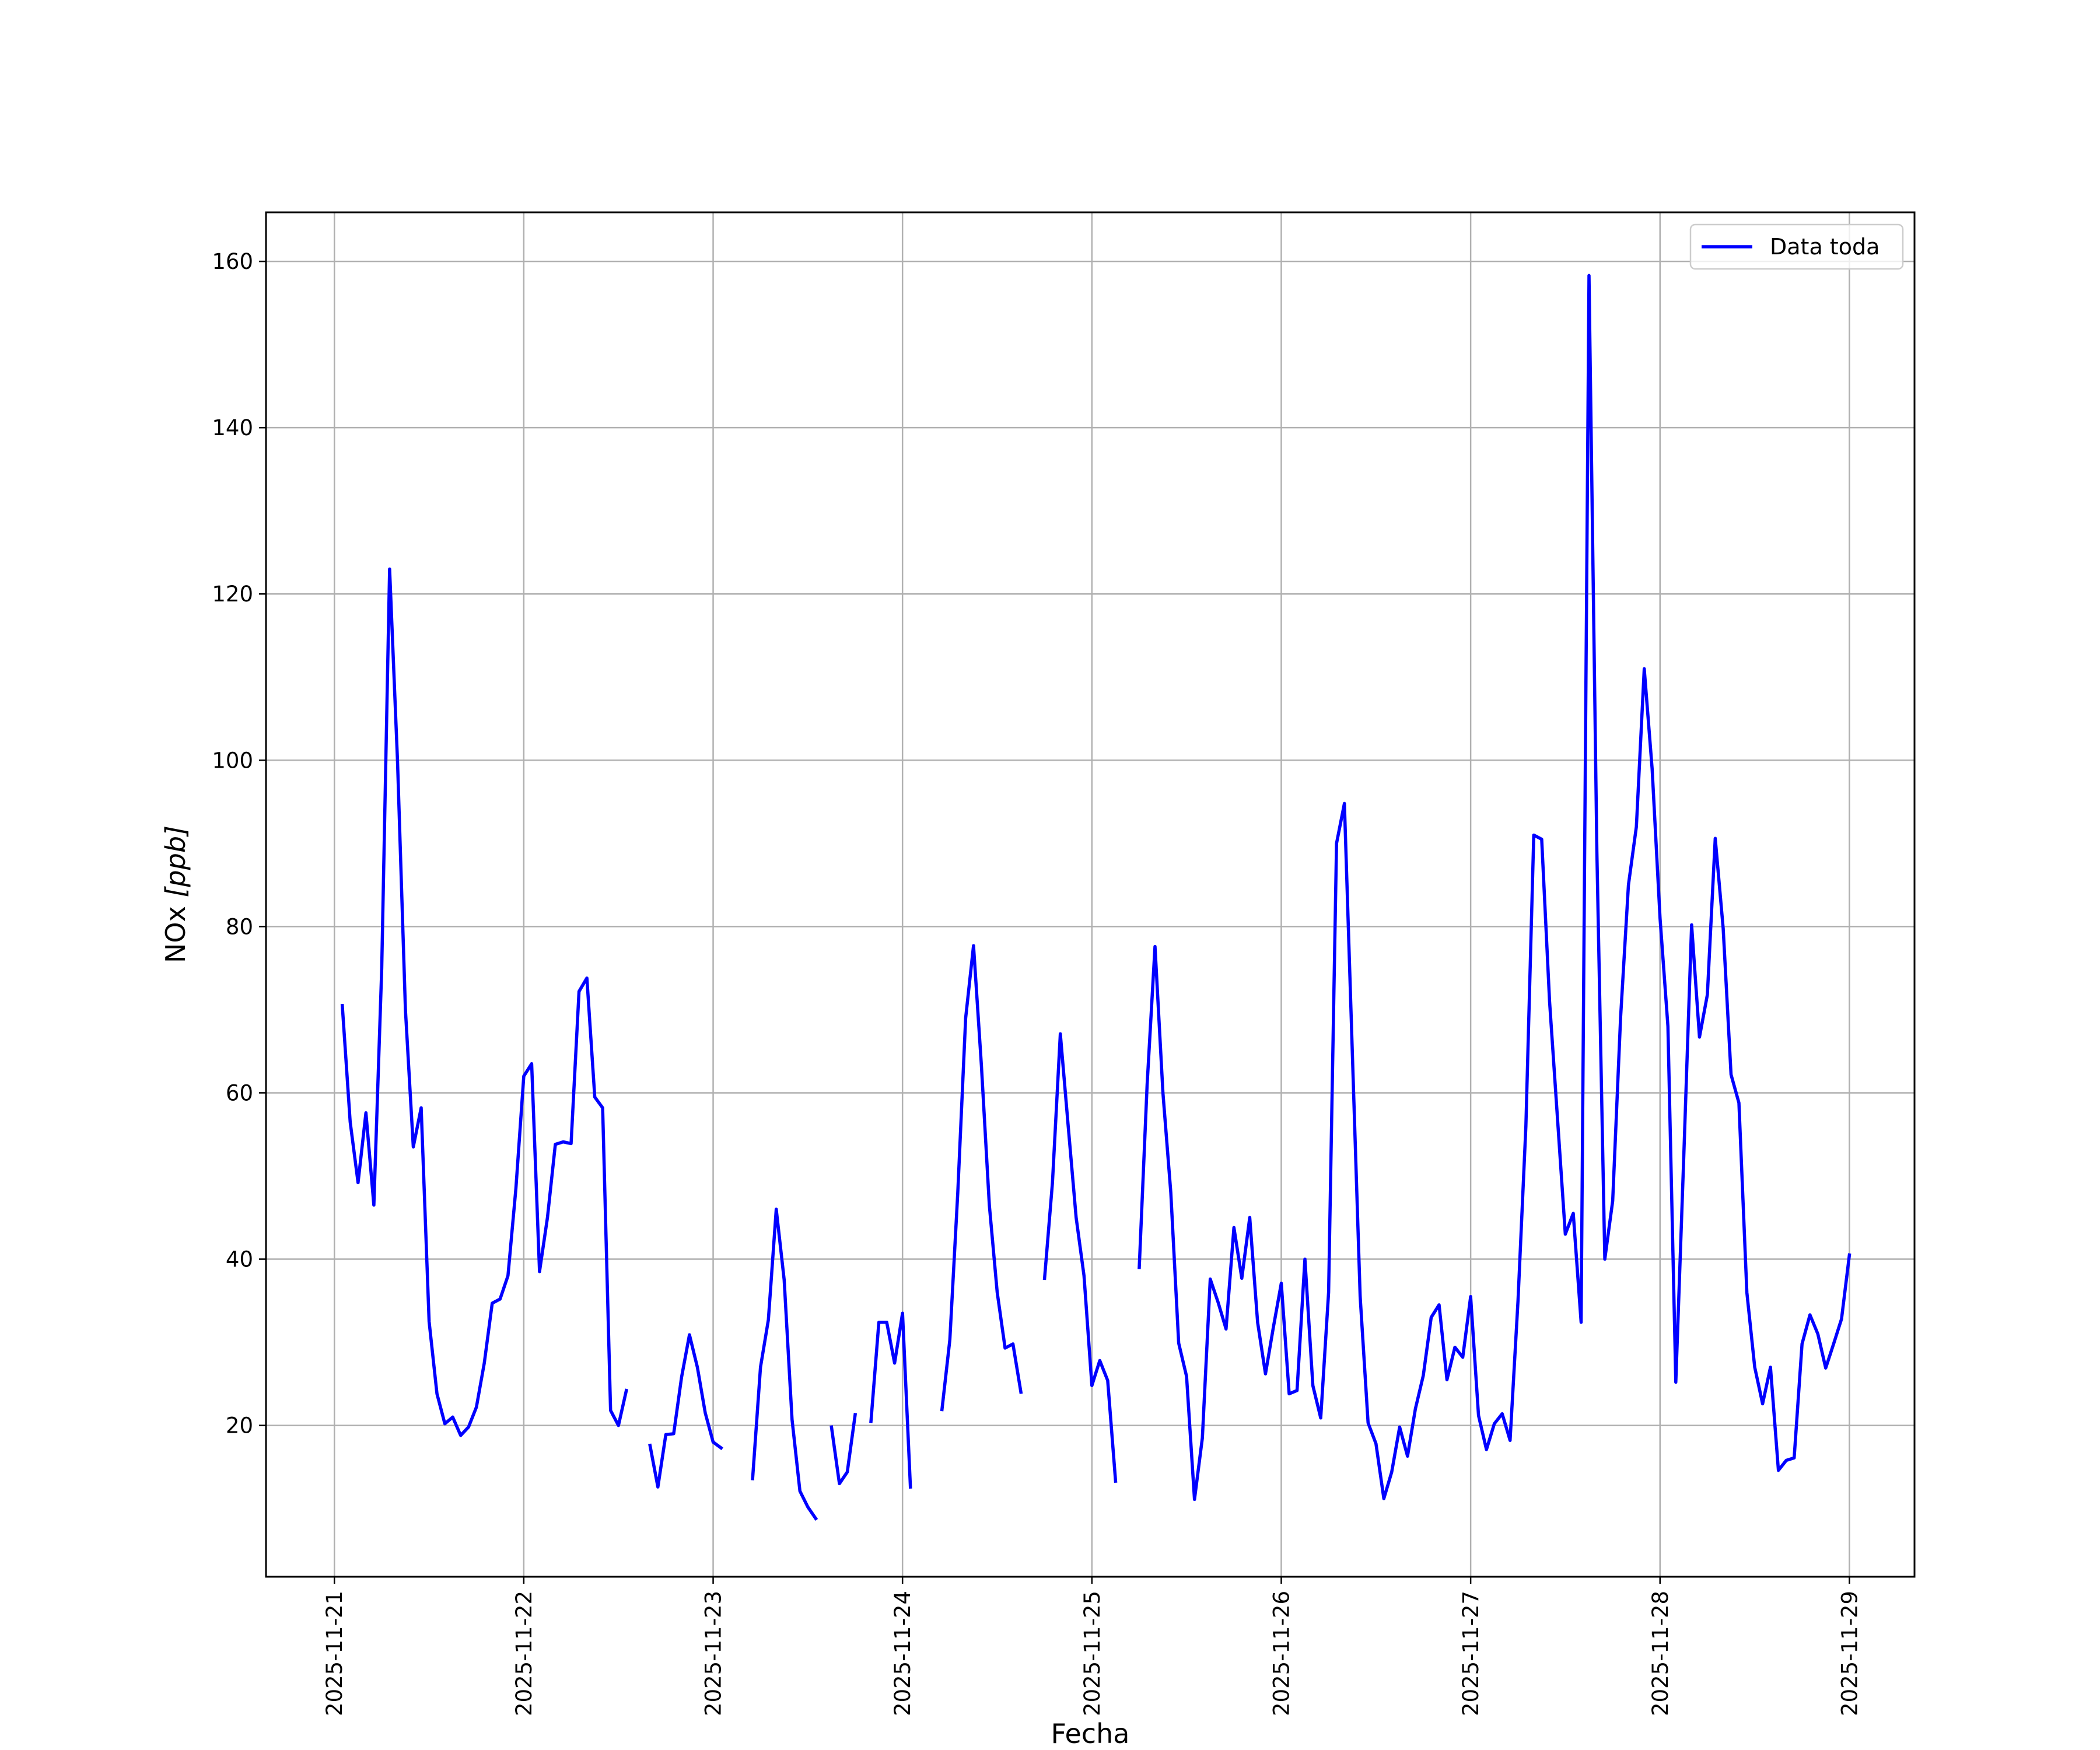 This screenshot has width=2100, height=1750. I want to click on y-tick-label: 20, so click(239, 1426).